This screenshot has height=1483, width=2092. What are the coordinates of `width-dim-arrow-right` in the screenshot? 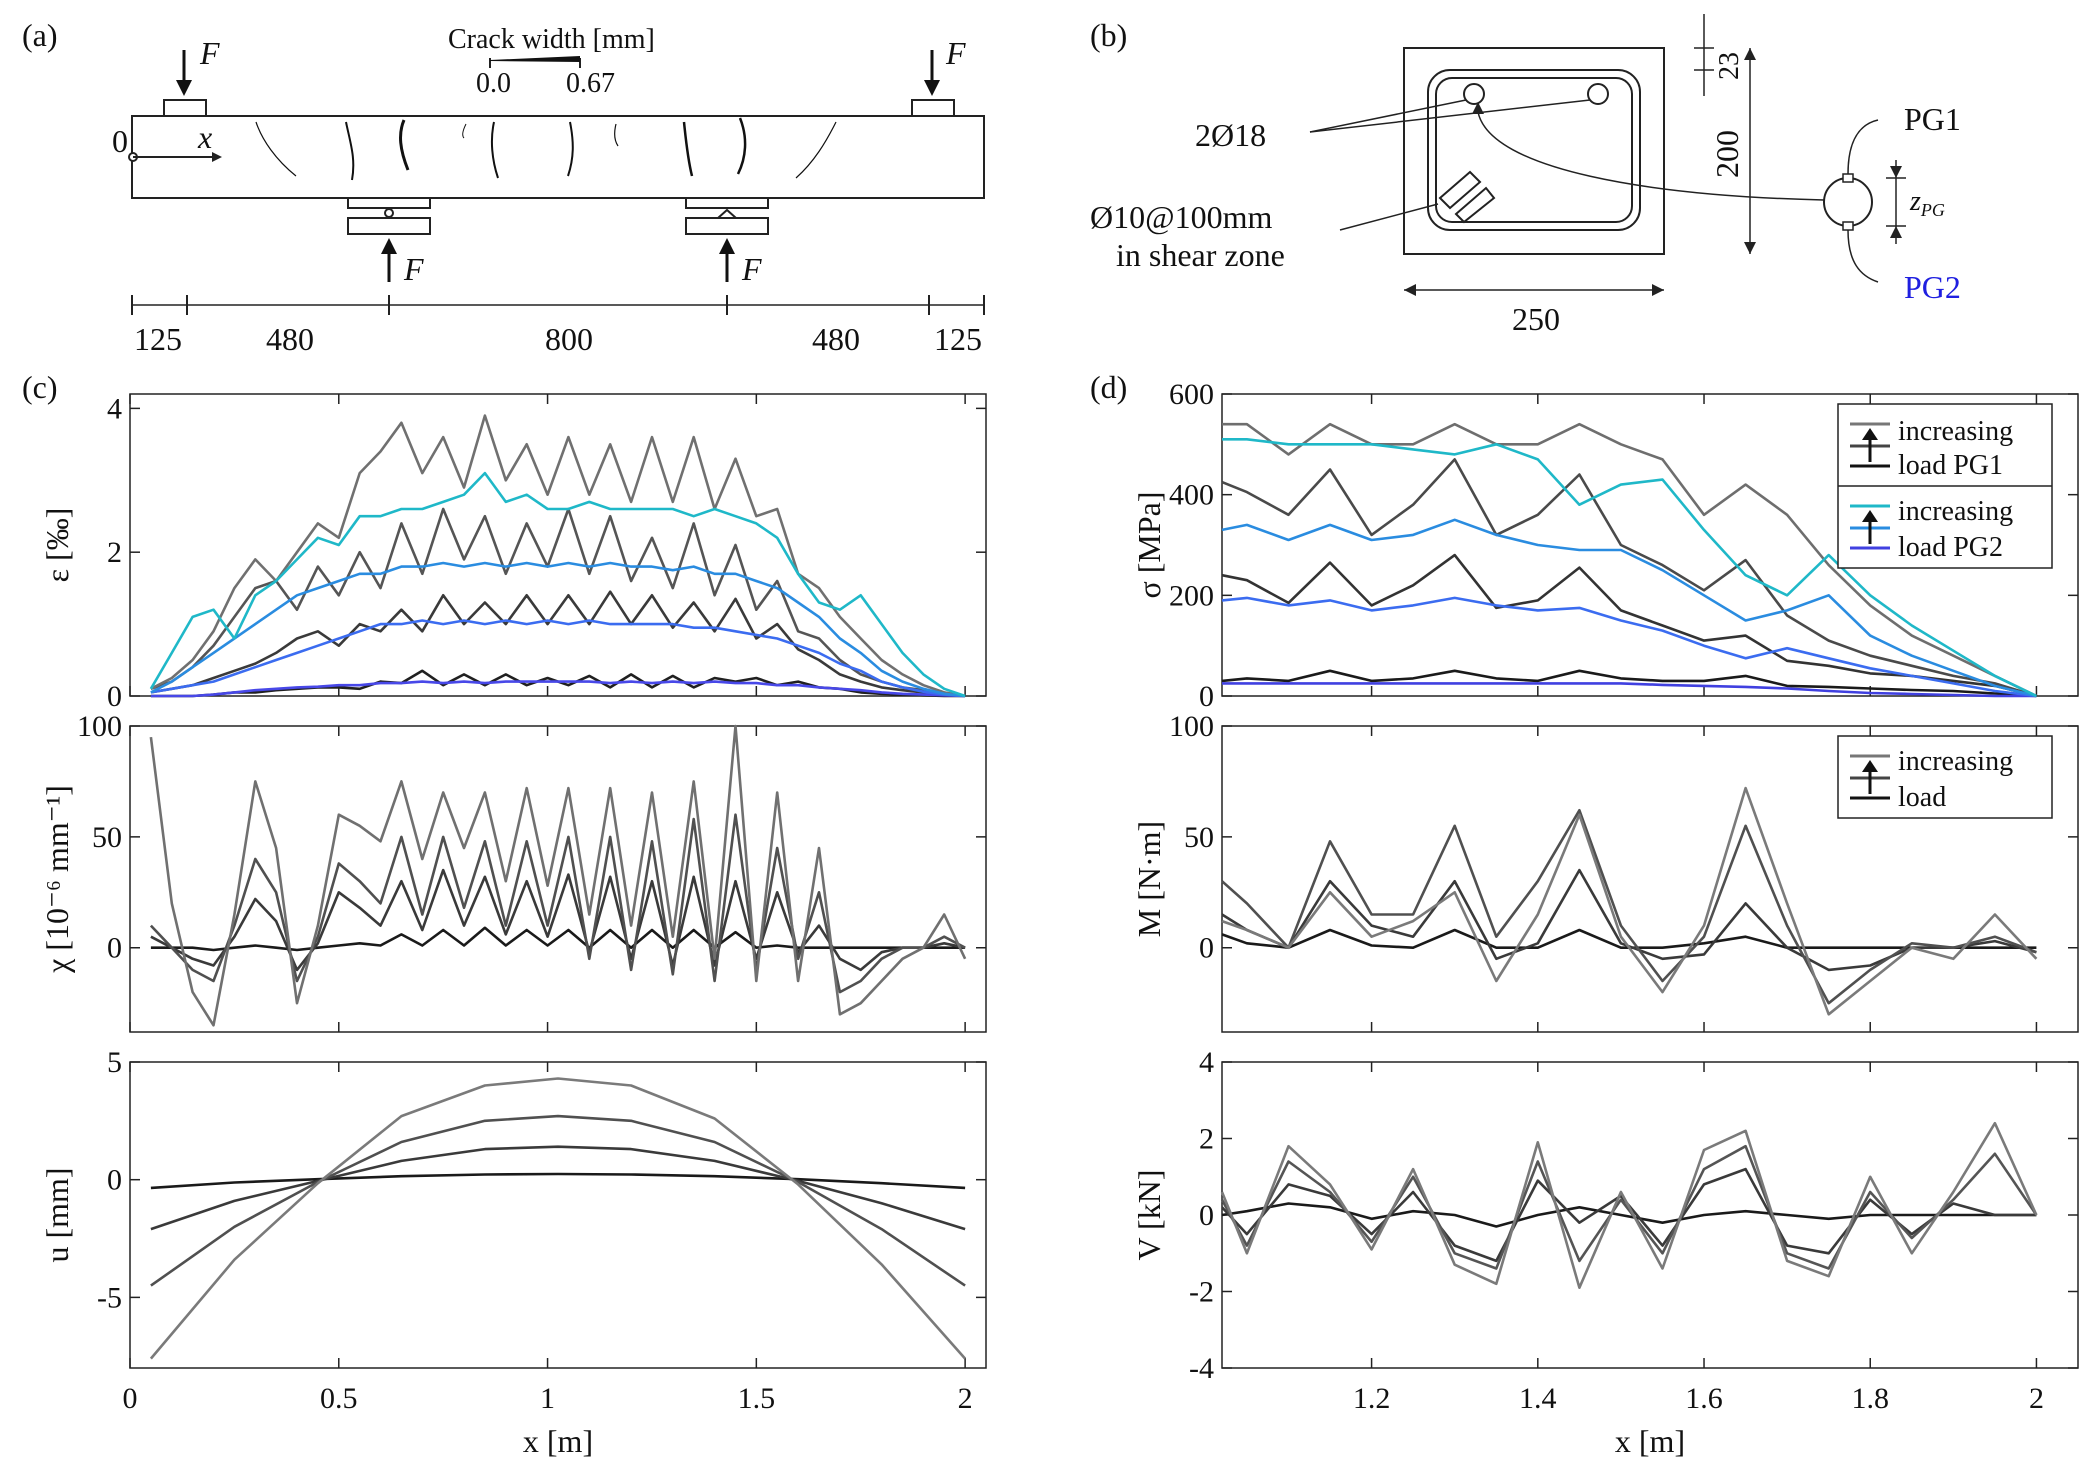 It's located at (1658, 290).